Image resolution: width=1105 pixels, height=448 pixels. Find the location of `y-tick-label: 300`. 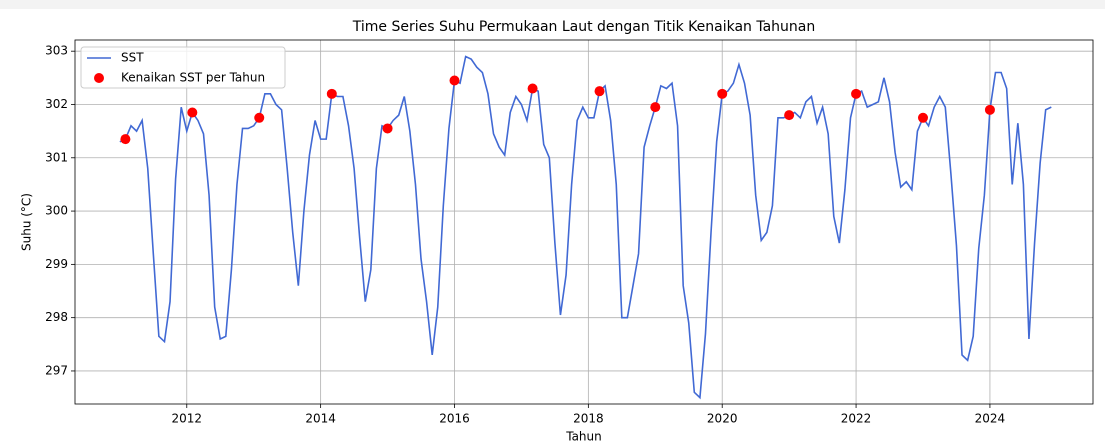

y-tick-label: 300 is located at coordinates (56, 211).